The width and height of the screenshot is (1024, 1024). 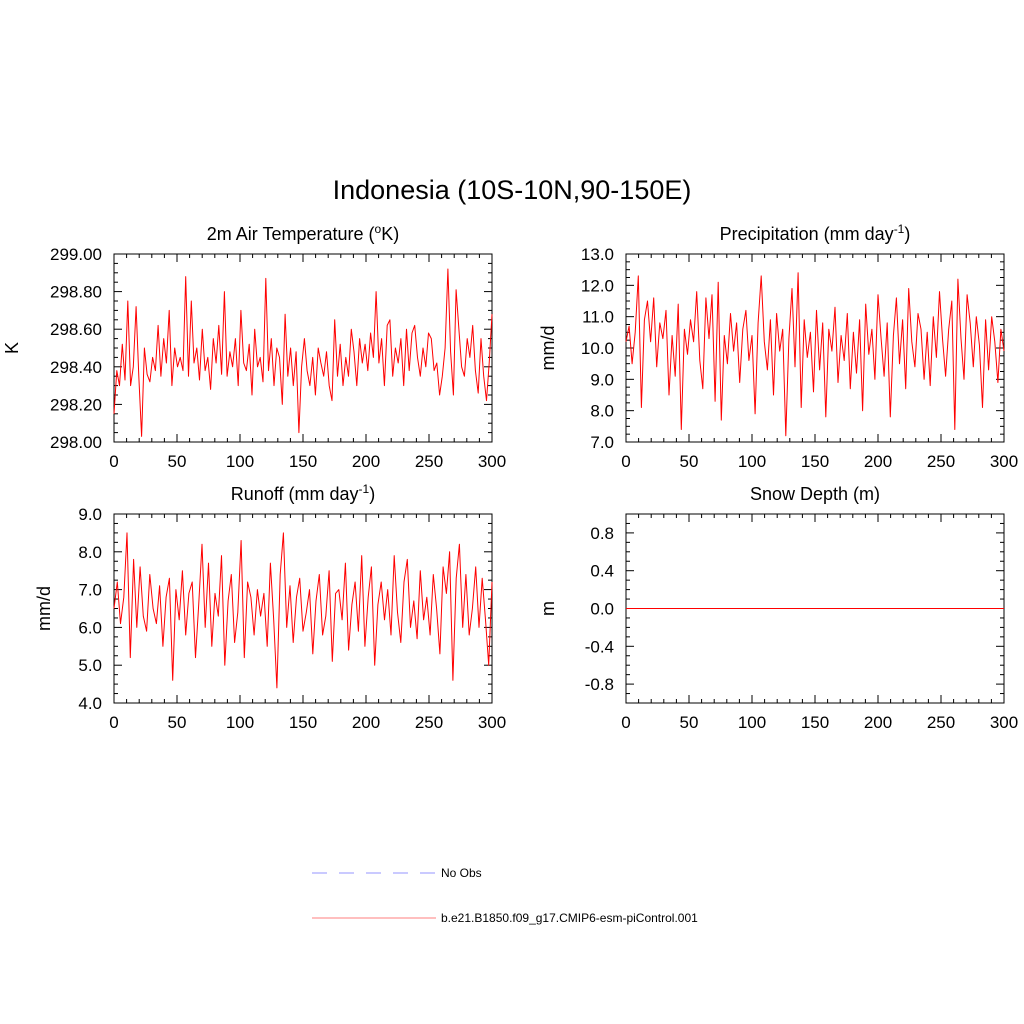 I want to click on panel-title: Runoff (mm day-1), so click(x=303, y=493).